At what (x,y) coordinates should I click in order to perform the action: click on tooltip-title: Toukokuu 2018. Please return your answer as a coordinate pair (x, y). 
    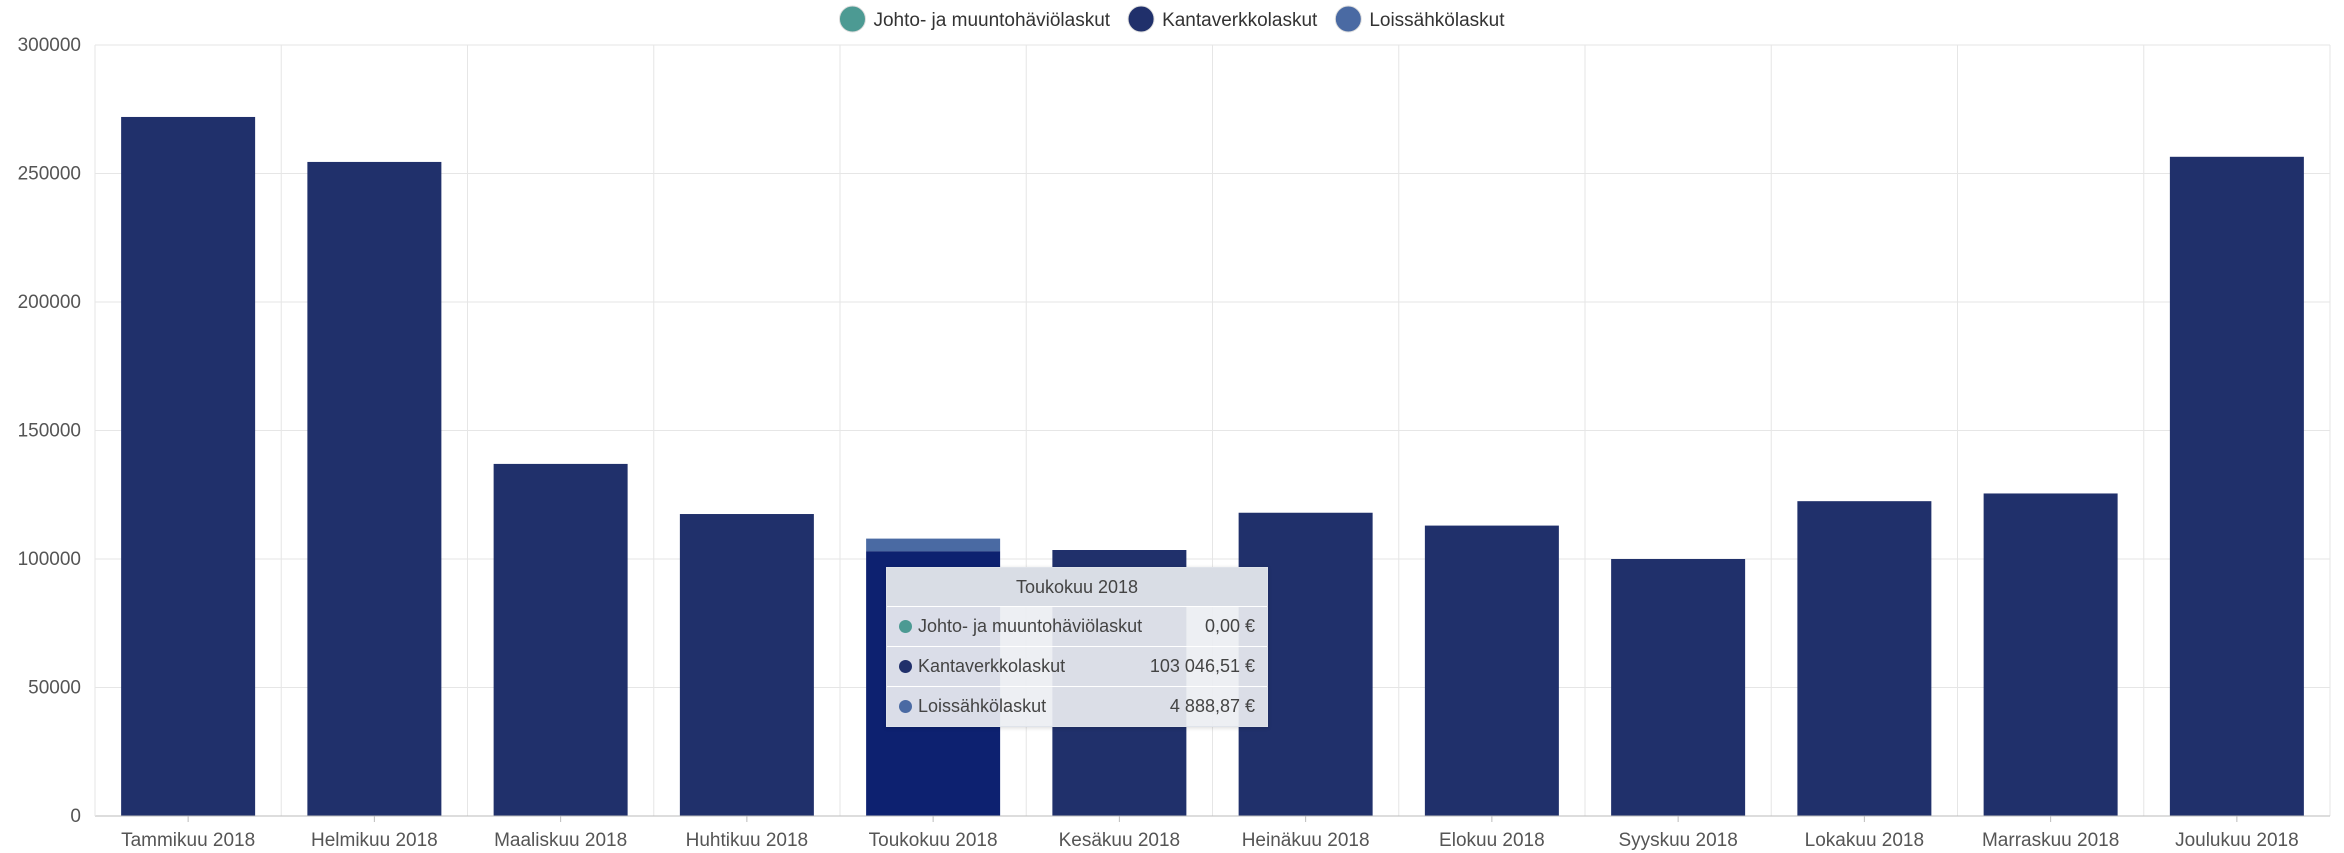
    Looking at the image, I should click on (1077, 587).